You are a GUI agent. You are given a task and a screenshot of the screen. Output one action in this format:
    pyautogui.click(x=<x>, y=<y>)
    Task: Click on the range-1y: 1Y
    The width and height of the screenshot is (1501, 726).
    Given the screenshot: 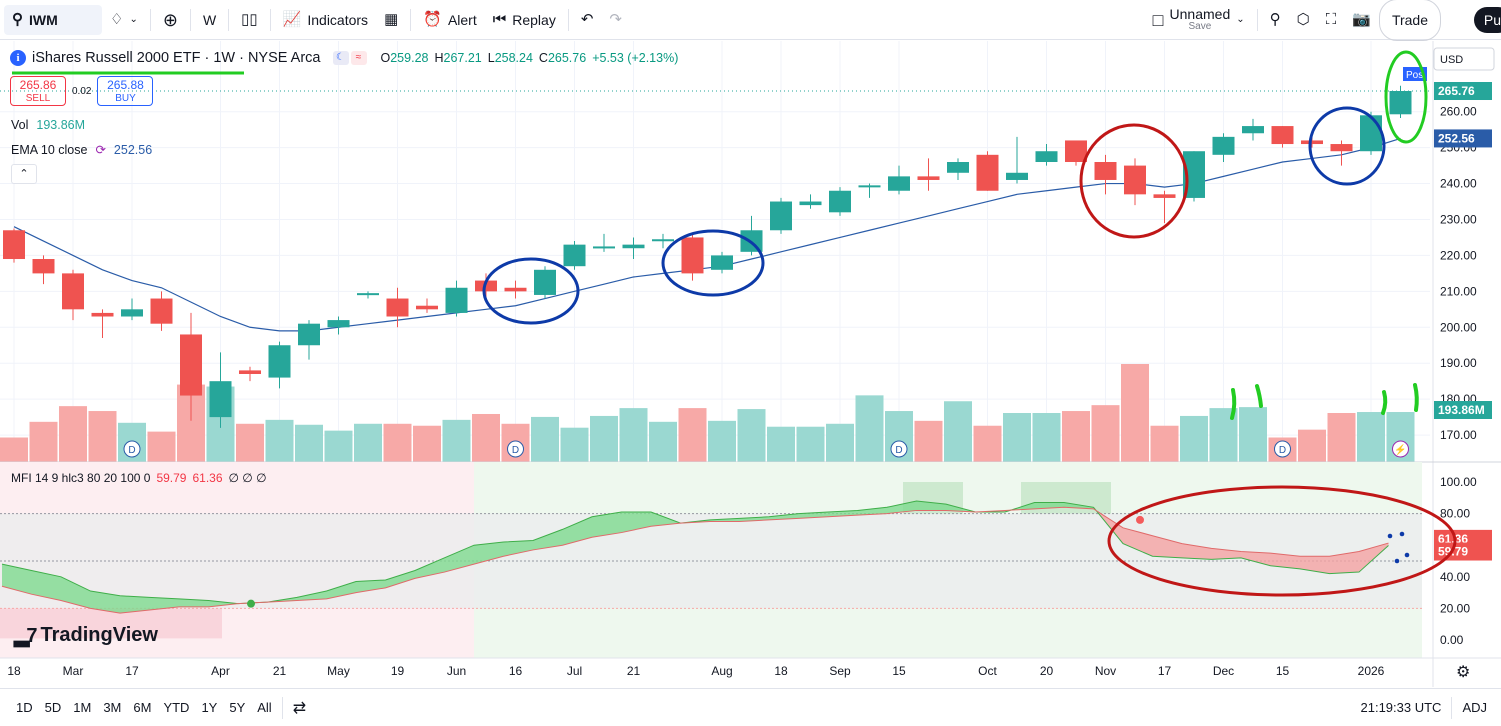 What is the action you would take?
    pyautogui.click(x=209, y=707)
    